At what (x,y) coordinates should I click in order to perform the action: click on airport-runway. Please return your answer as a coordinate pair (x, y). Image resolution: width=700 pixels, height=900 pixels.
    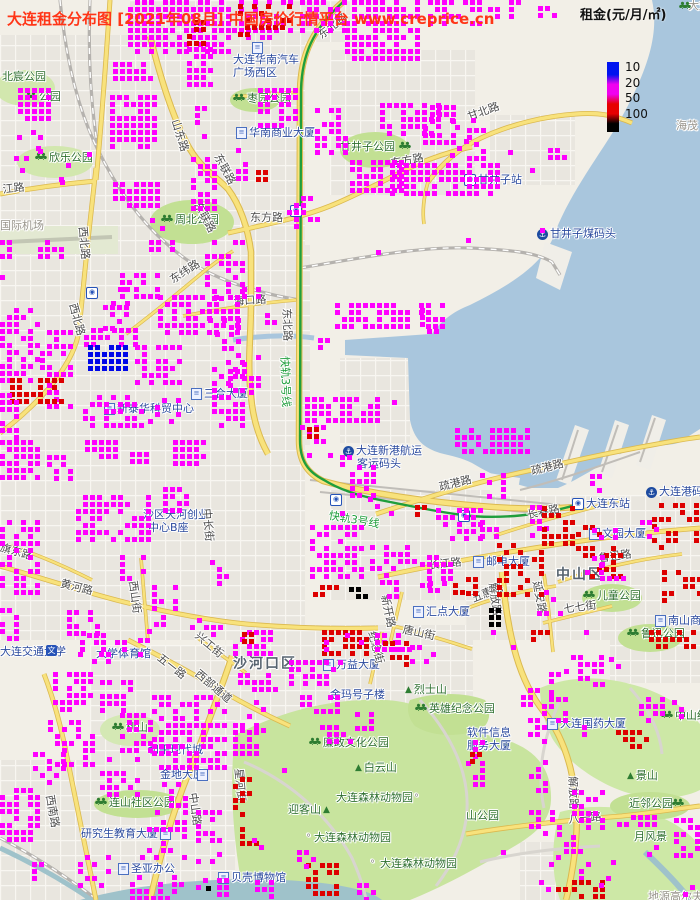
    Looking at the image, I should click on (59, 239).